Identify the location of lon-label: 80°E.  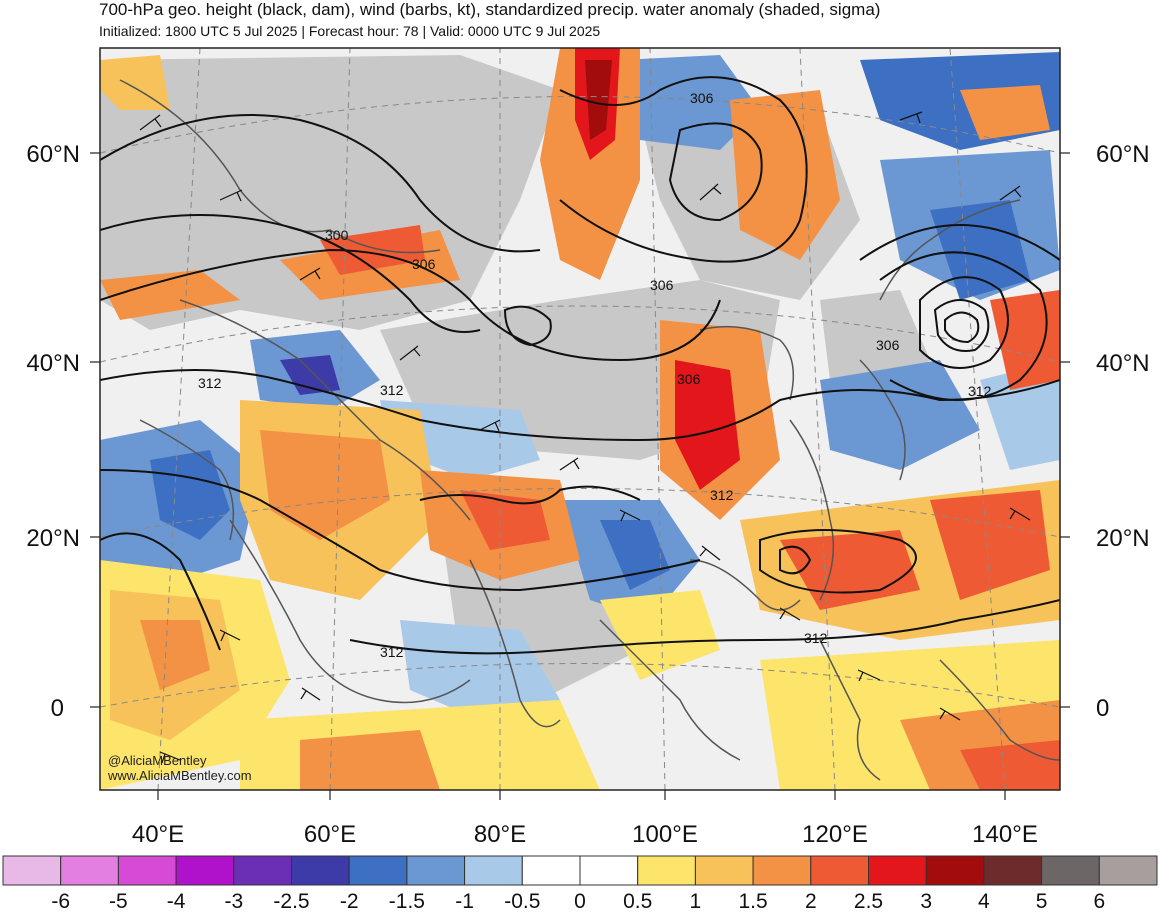
(500, 834).